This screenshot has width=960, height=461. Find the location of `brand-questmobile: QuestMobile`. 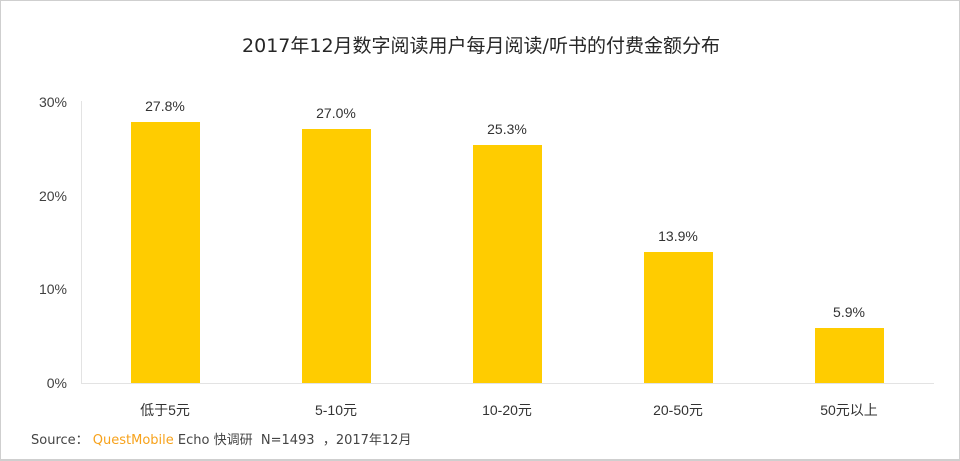

brand-questmobile: QuestMobile is located at coordinates (133, 440).